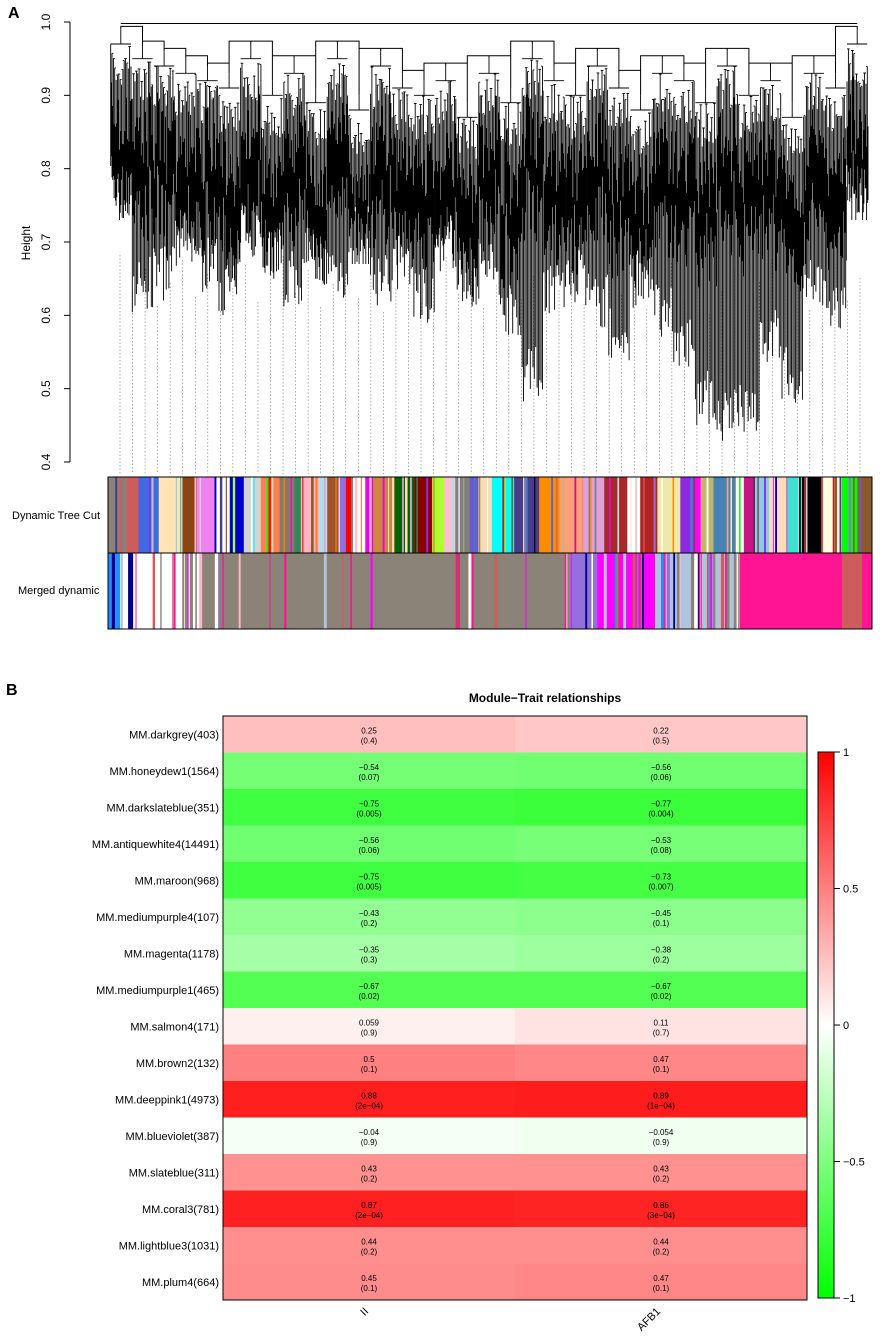 The width and height of the screenshot is (880, 1339). I want to click on colorbar-tick-label: −0.5, so click(854, 1163).